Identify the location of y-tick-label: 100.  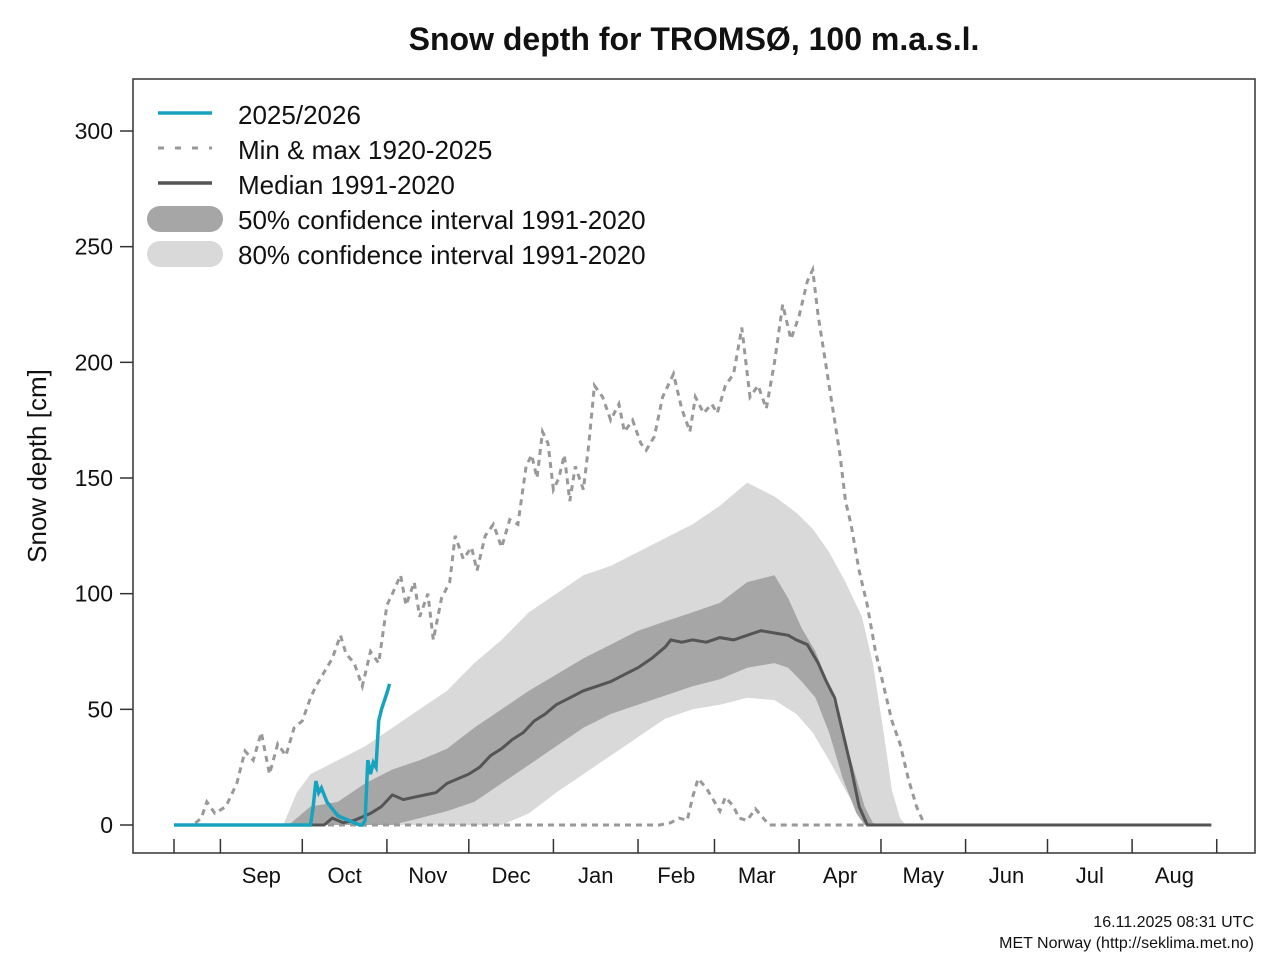
(94, 594).